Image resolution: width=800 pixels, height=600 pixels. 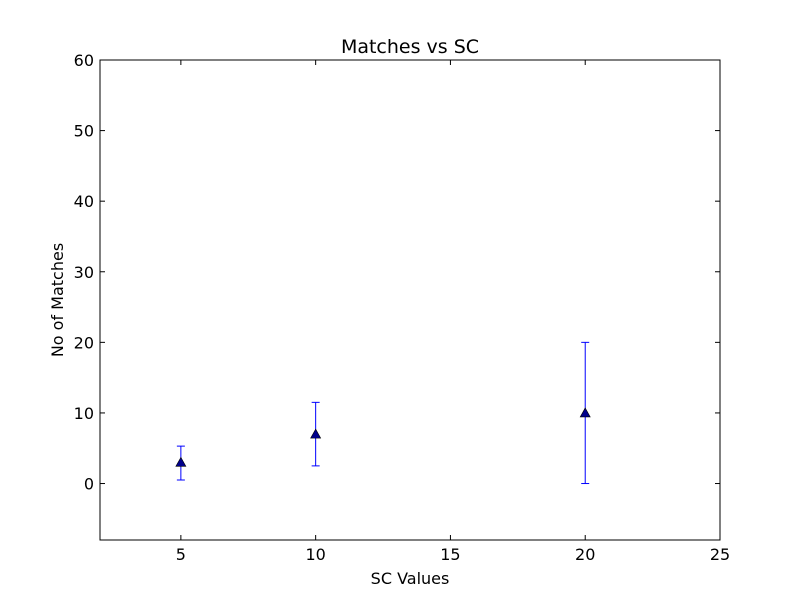 I want to click on chart-title: Matches vs SC, so click(x=410, y=47).